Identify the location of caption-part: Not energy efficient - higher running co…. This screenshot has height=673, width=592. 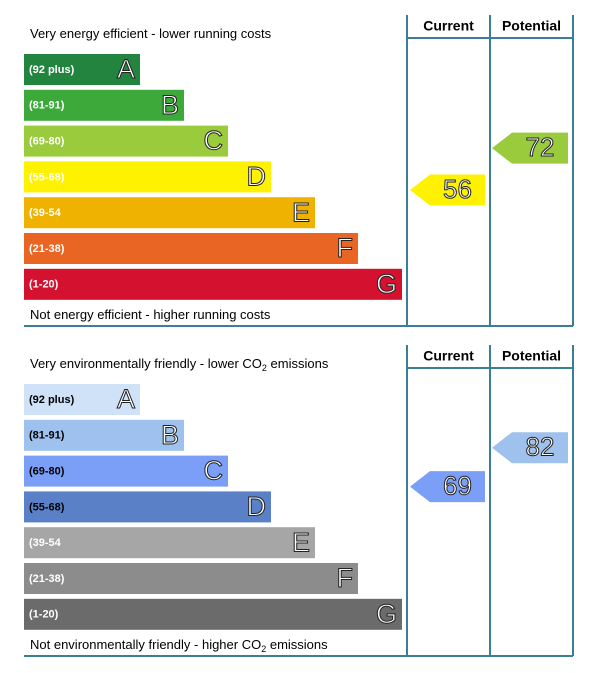
(150, 314).